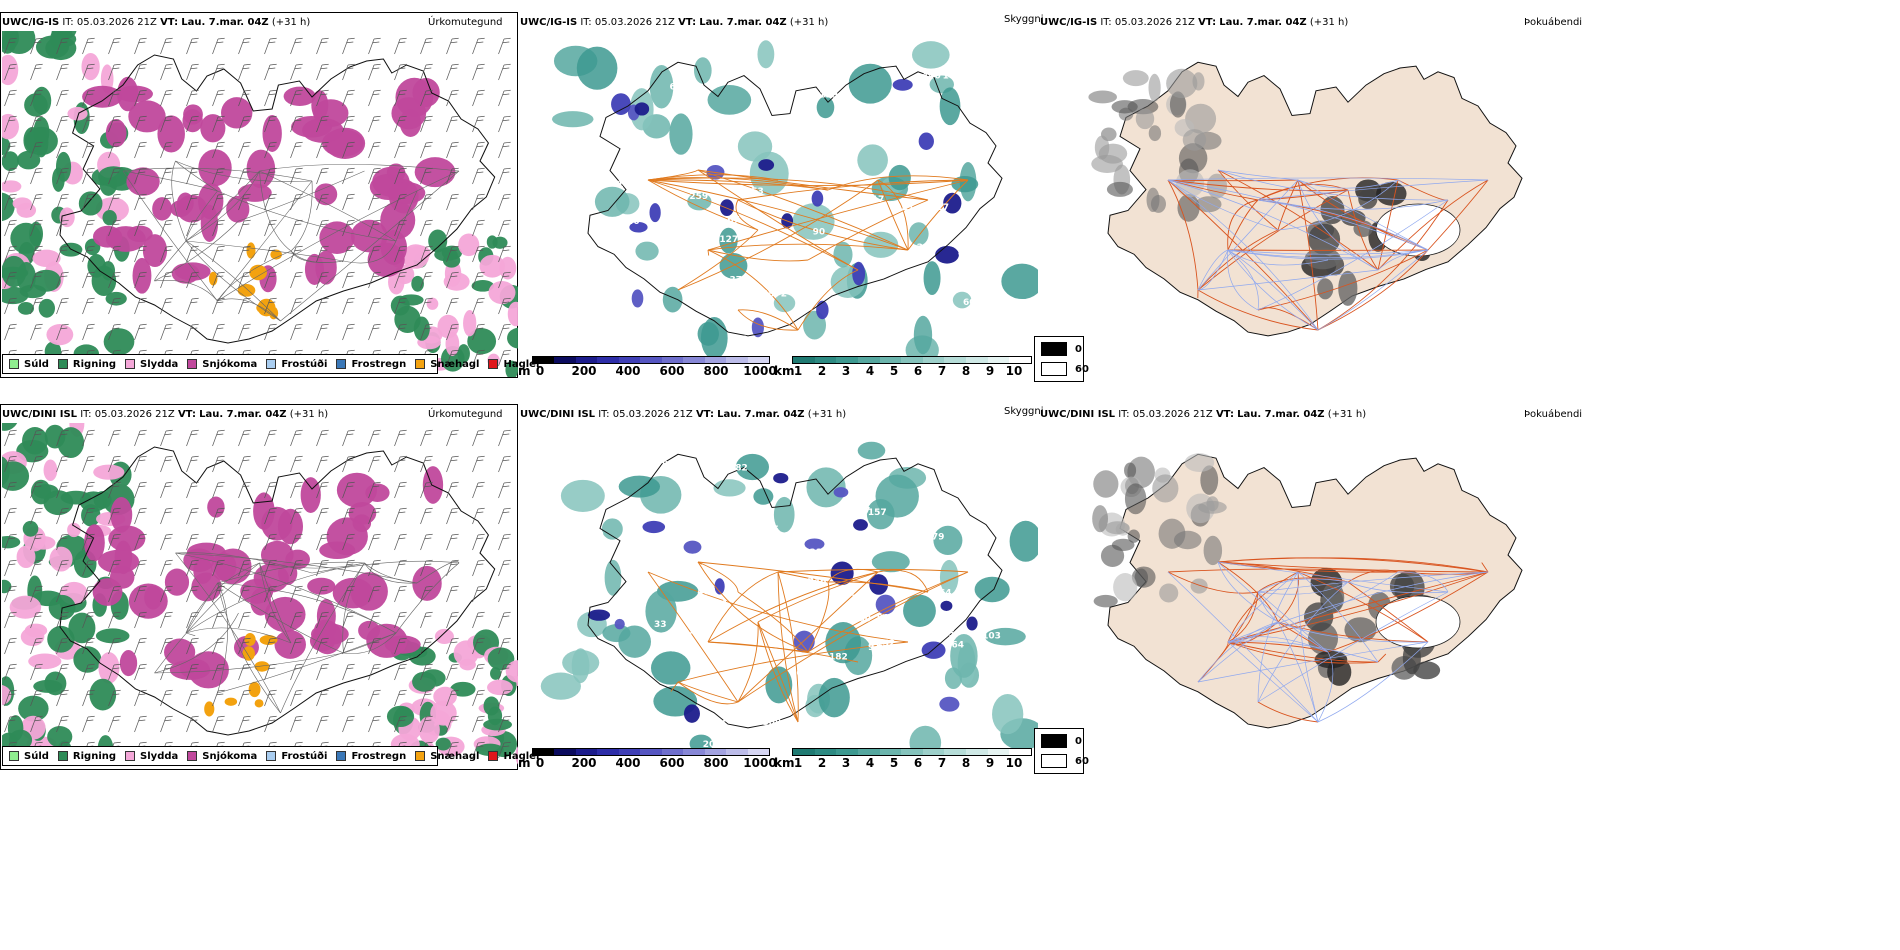  What do you see at coordinates (584, 763) in the screenshot?
I see `colorbar-tick: 200` at bounding box center [584, 763].